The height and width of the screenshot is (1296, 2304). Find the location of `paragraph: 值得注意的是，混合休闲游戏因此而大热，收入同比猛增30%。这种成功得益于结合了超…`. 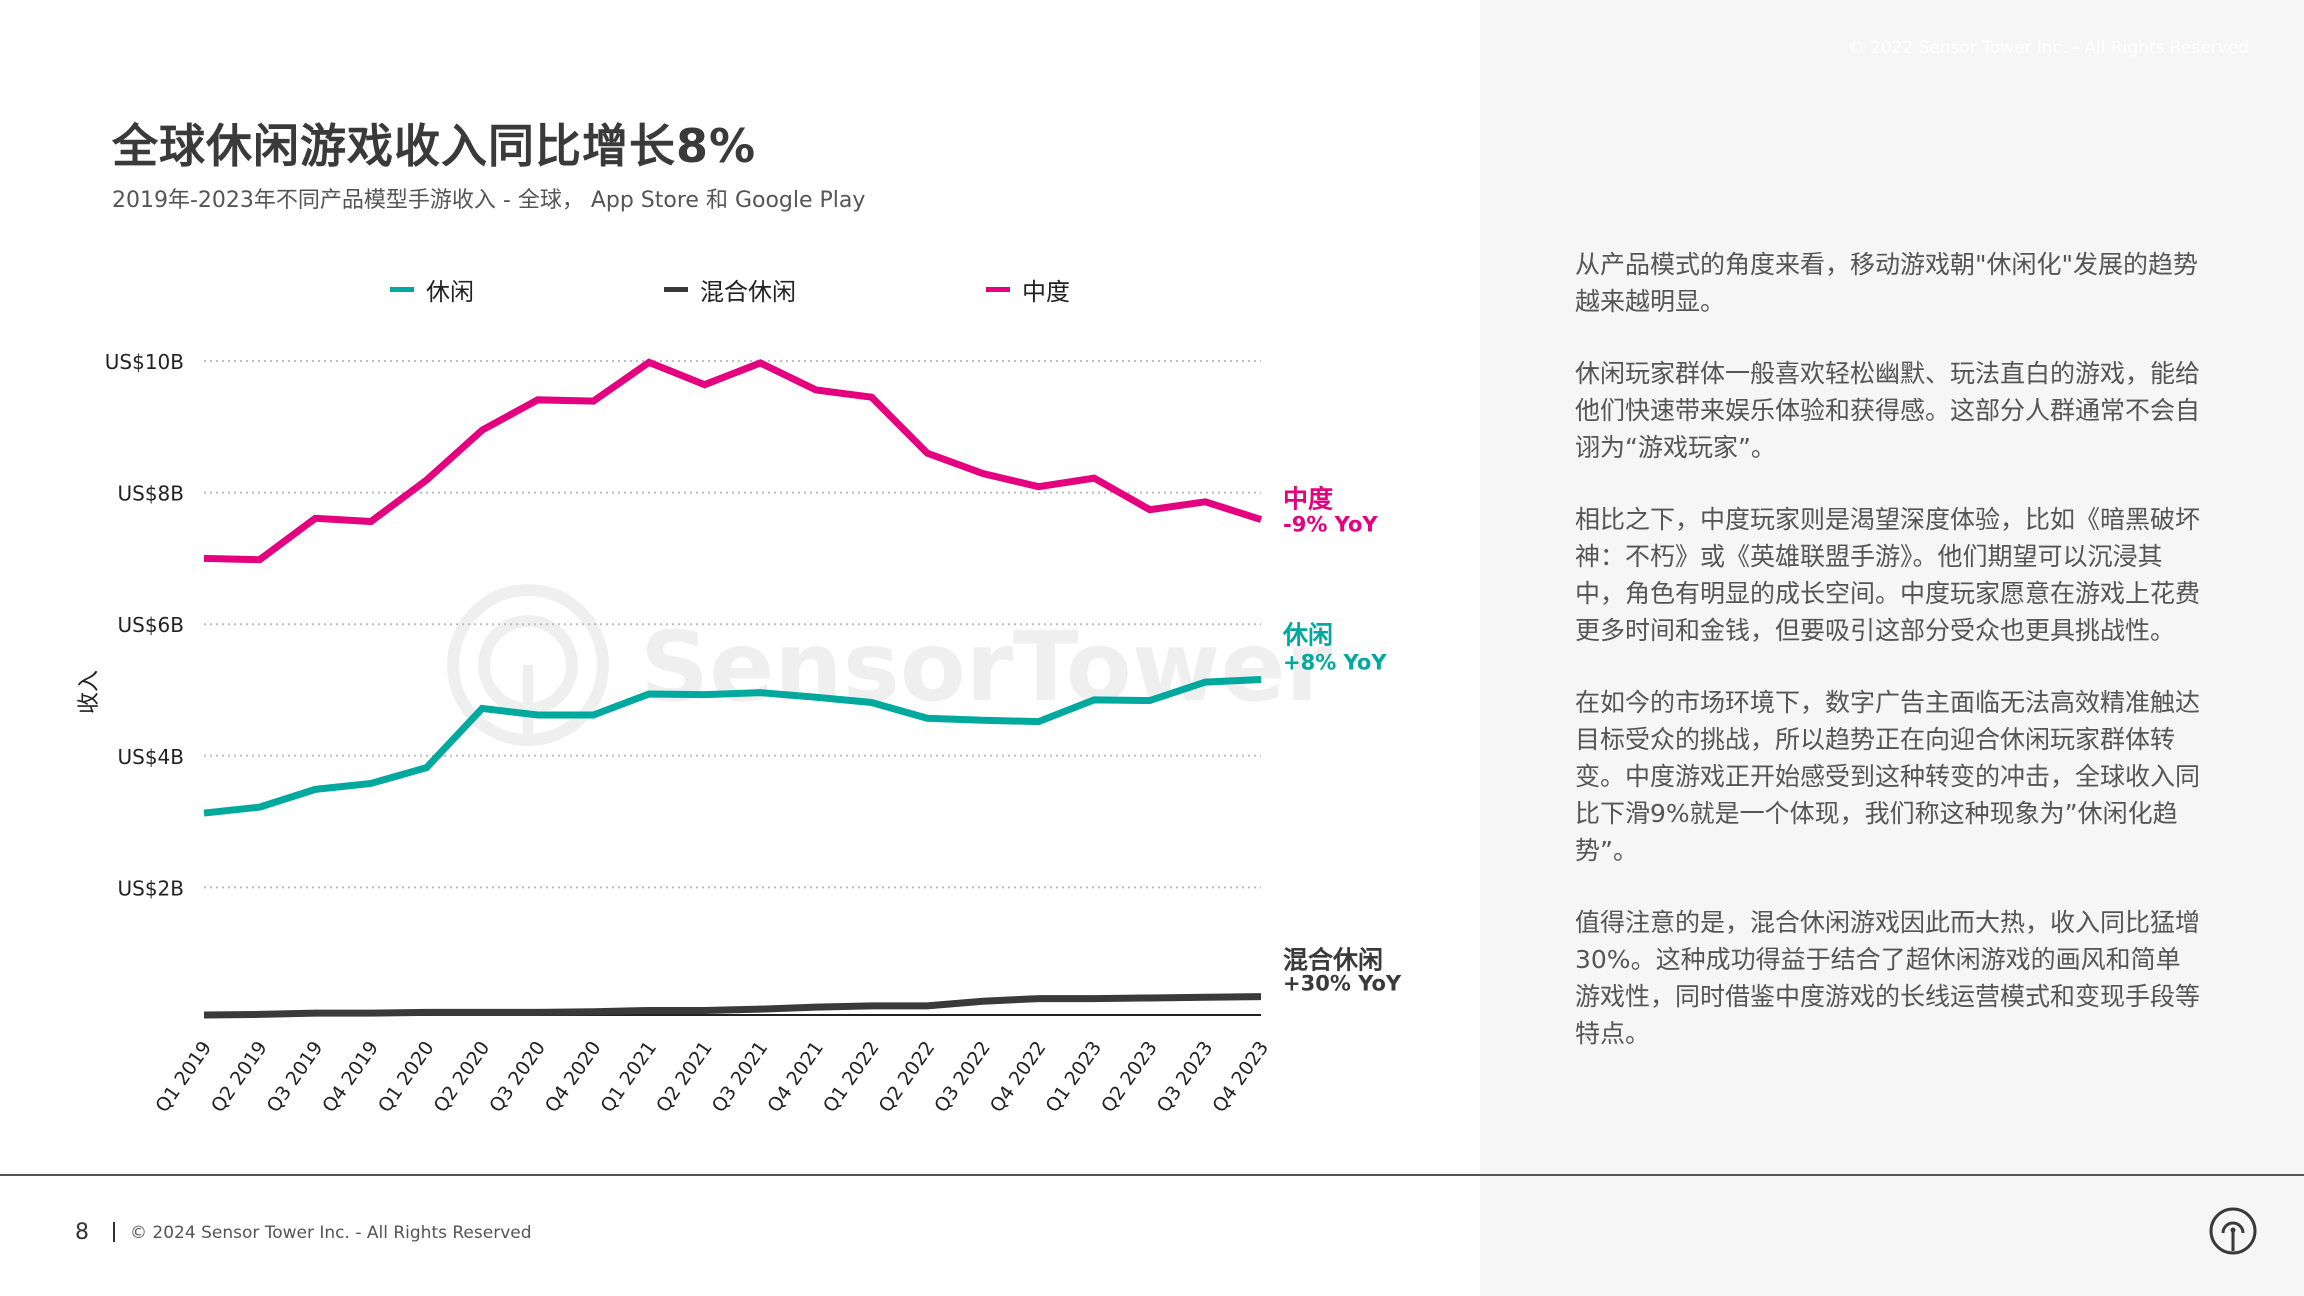

paragraph: 值得注意的是，混合休闲游戏因此而大热，收入同比猛增30%。这种成功得益于结合了超… is located at coordinates (1888, 978).